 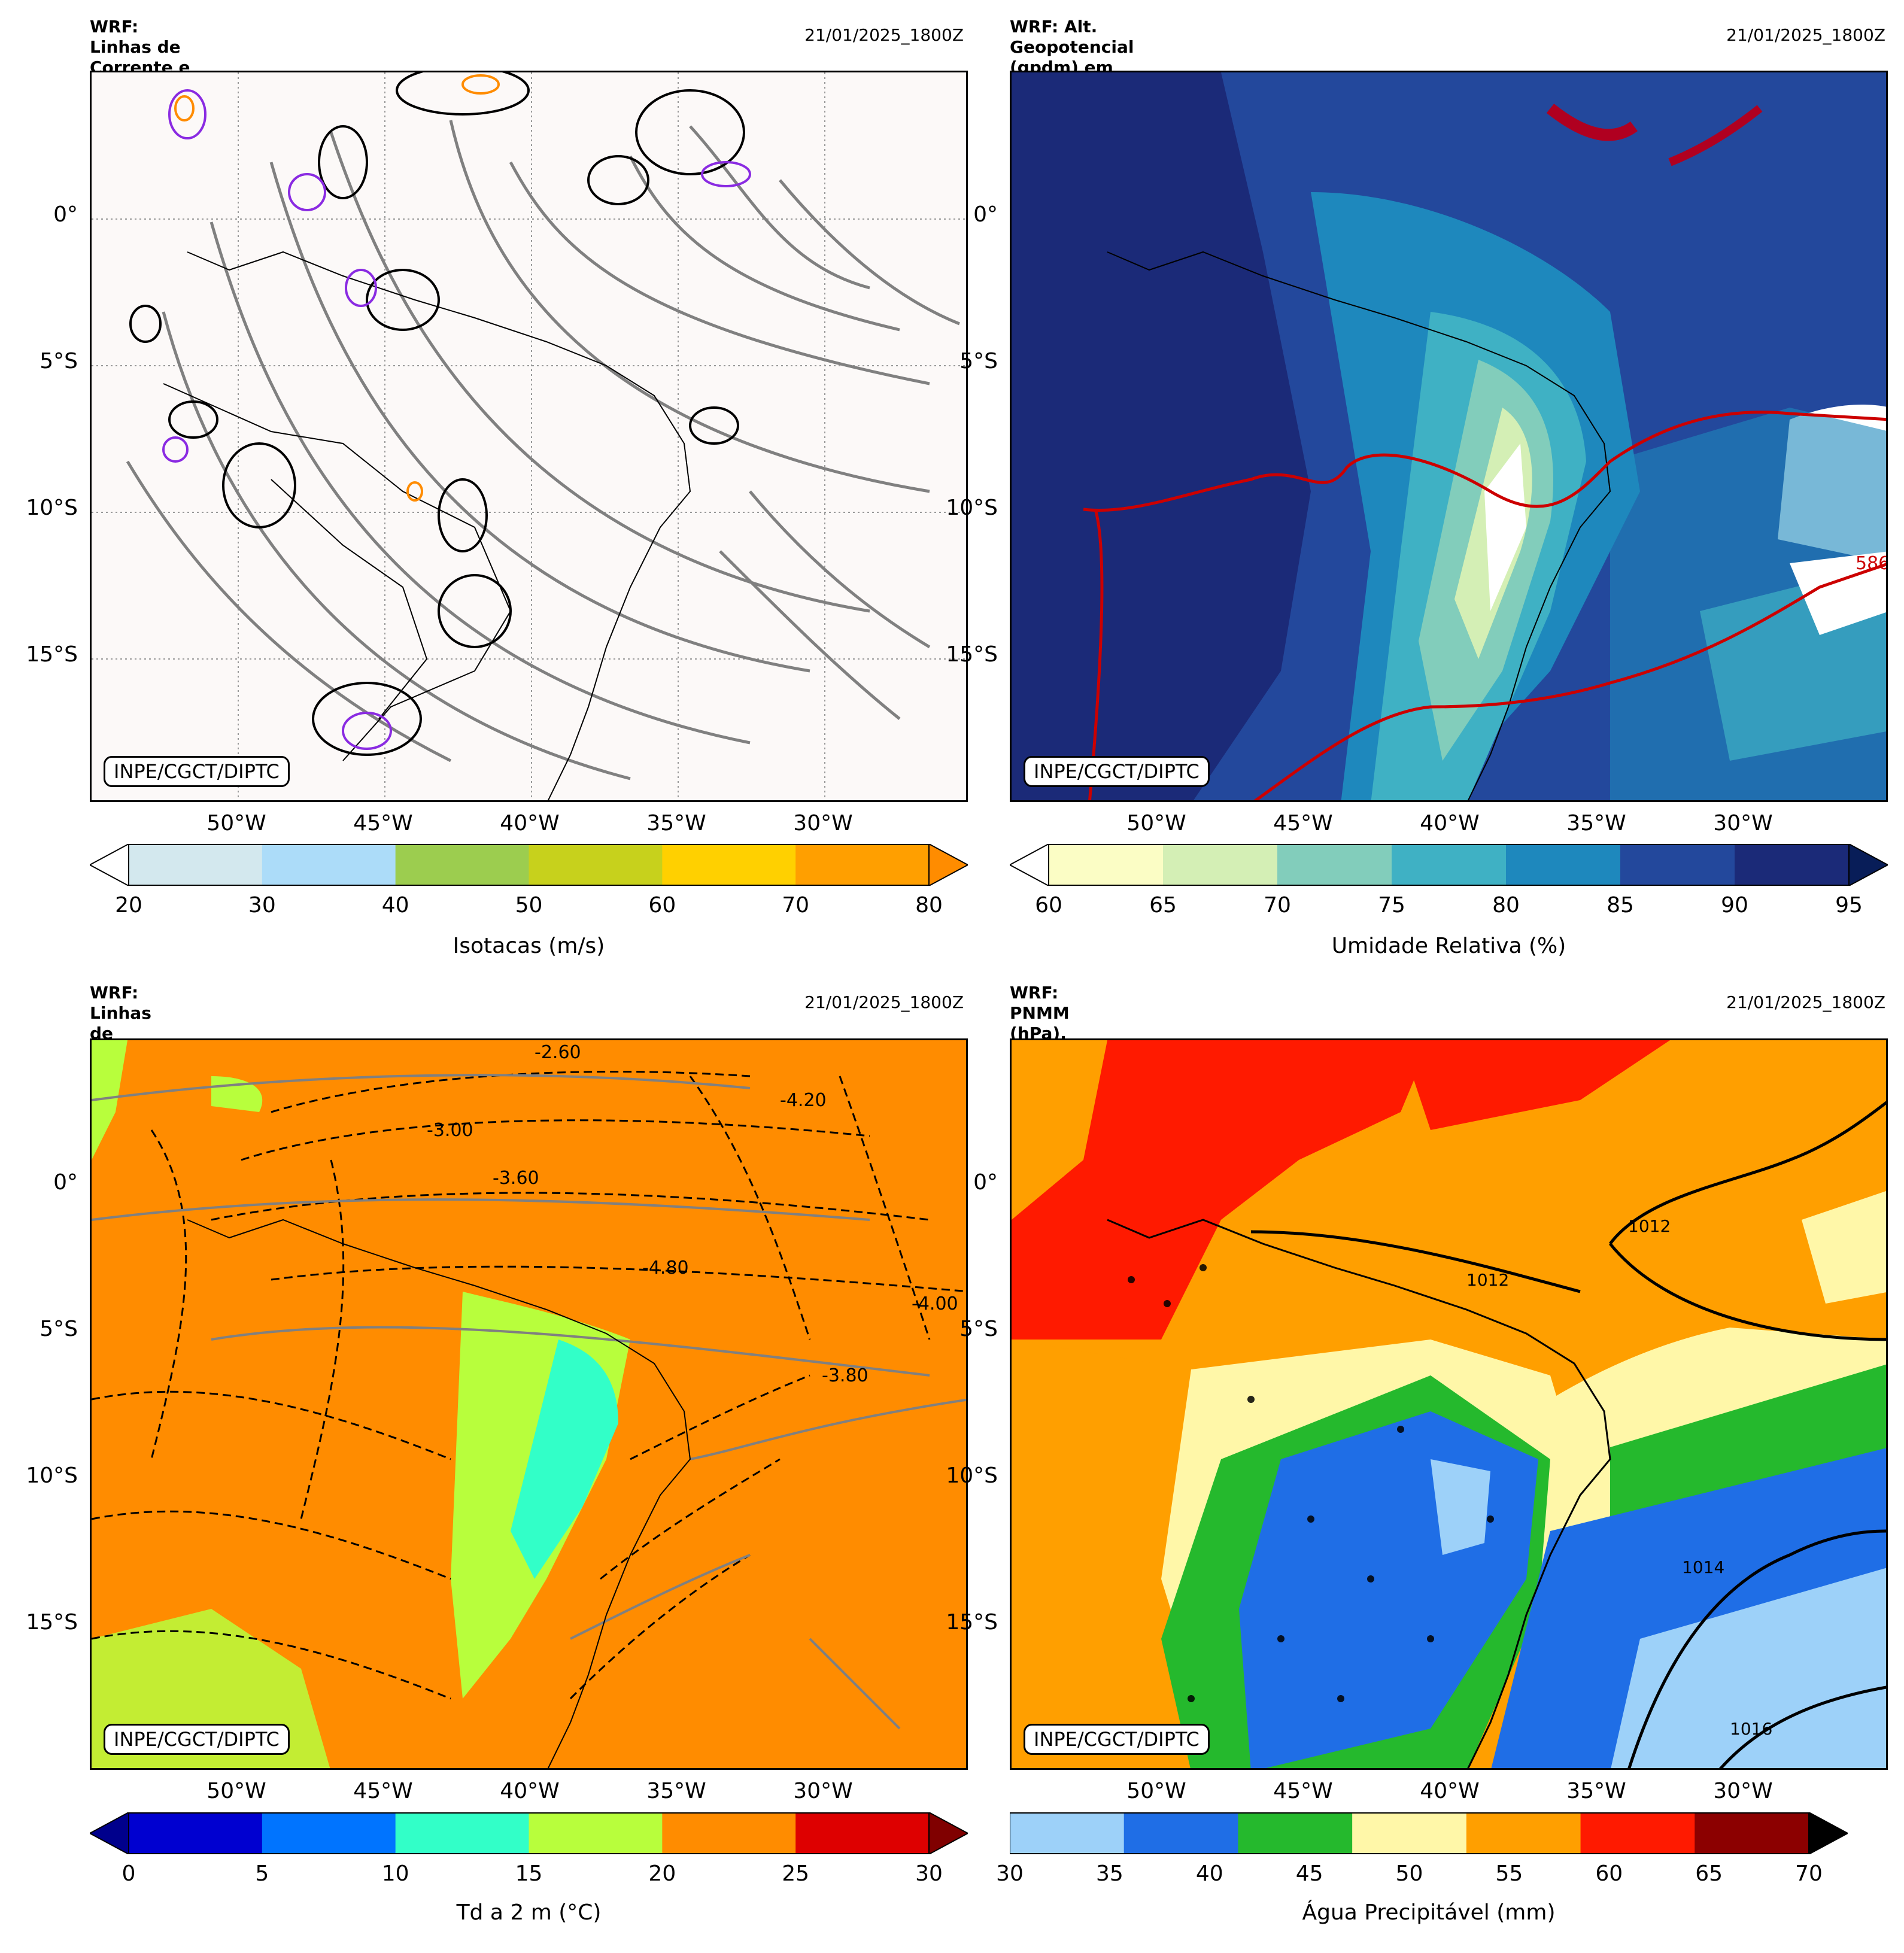 I want to click on colorbar-tick: 55, so click(x=1509, y=1873).